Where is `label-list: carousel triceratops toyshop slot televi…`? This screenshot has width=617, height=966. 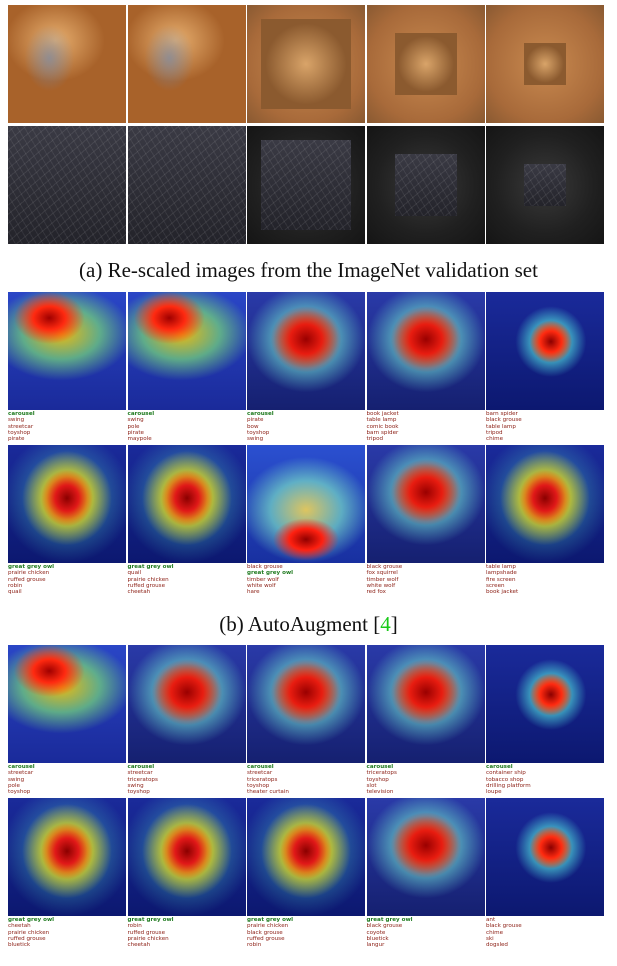 label-list: carousel triceratops toyshop slot televi… is located at coordinates (426, 779).